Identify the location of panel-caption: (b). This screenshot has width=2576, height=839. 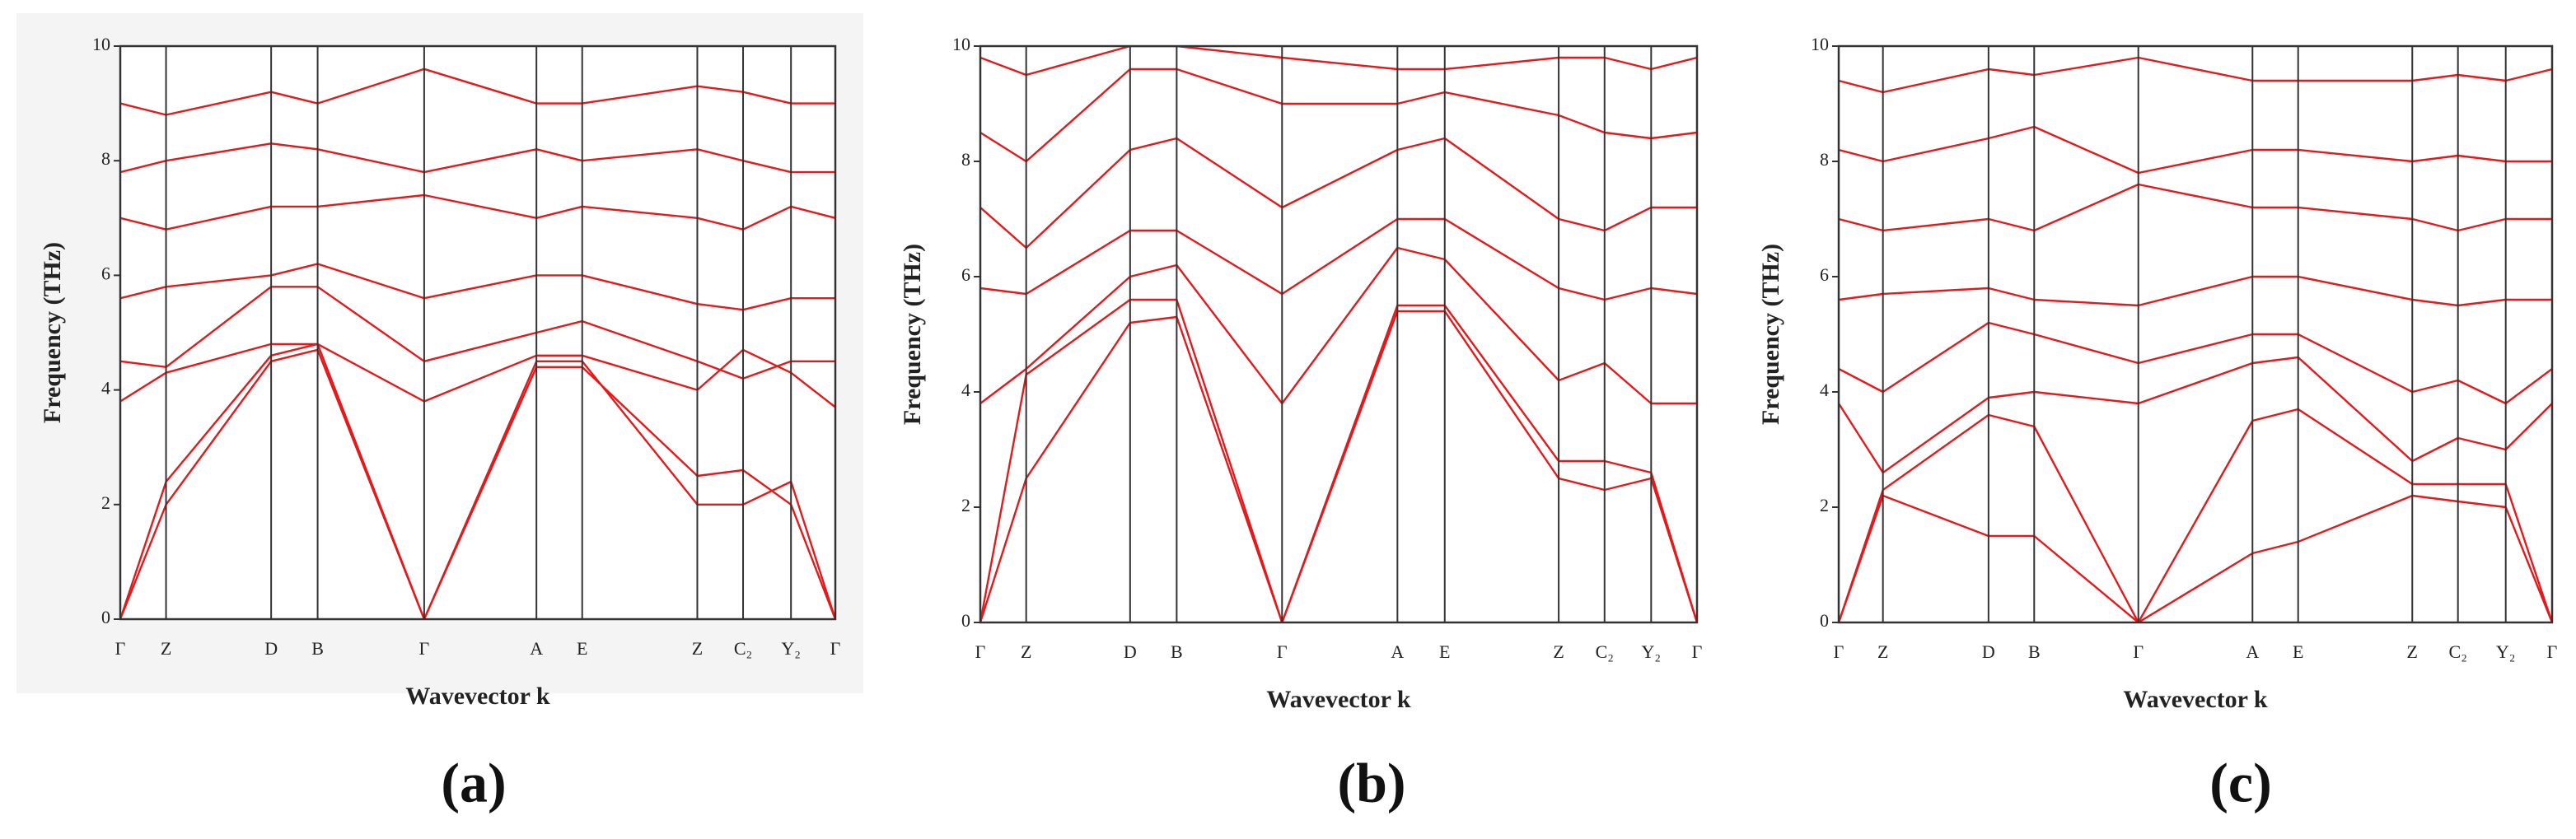
(1371, 783).